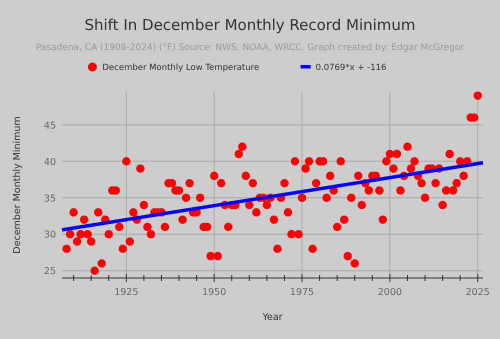  I want to click on x-tick-label: 2000, so click(390, 292).